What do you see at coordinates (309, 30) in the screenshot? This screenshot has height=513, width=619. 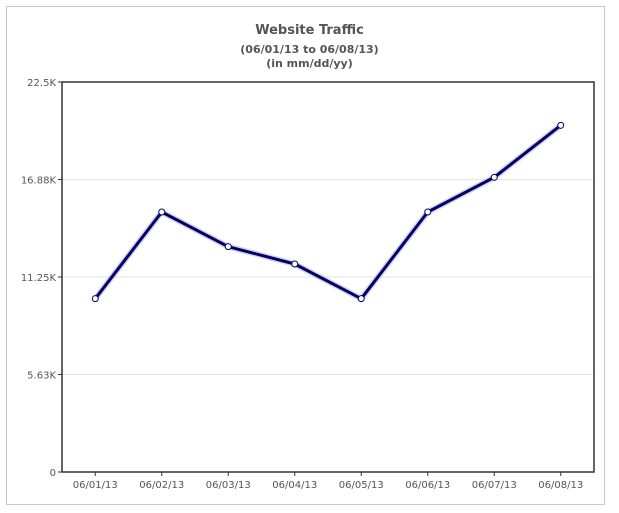 I see `chart-title: Website Traffic` at bounding box center [309, 30].